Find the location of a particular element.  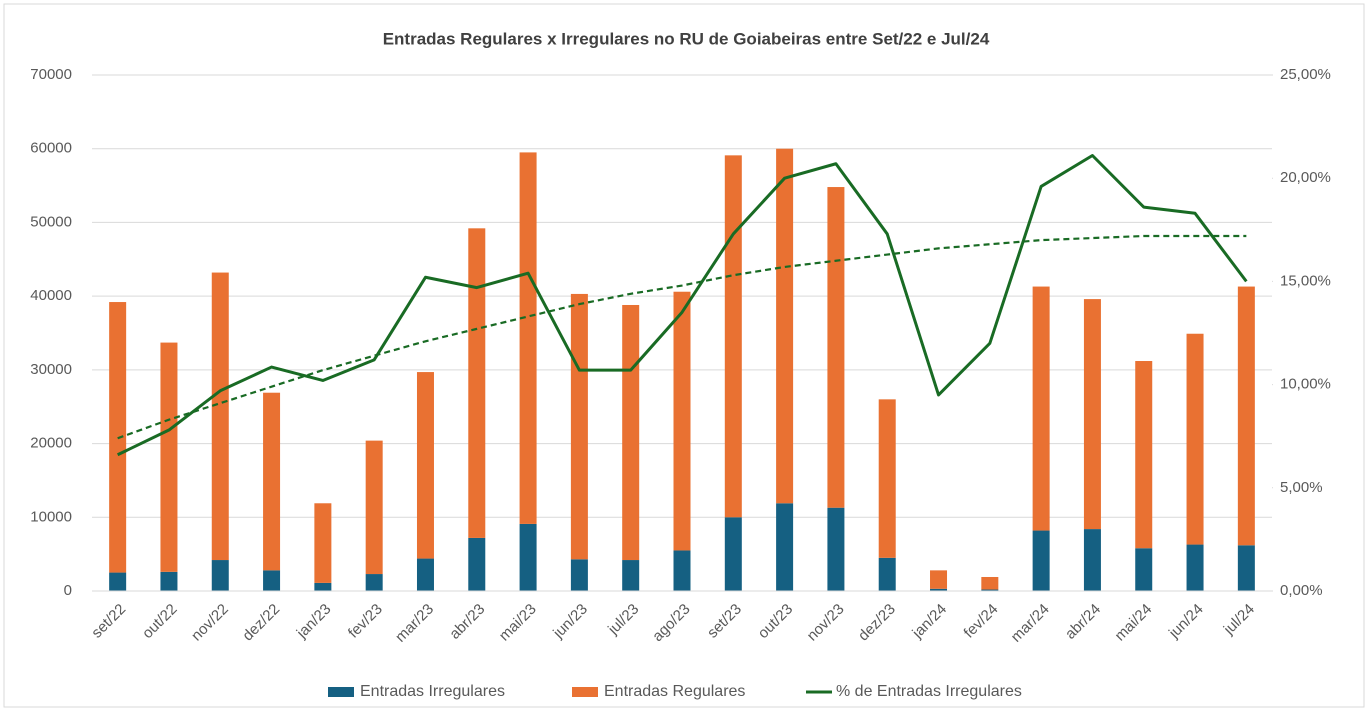

y2-tick-label: 15,00% is located at coordinates (1305, 280).